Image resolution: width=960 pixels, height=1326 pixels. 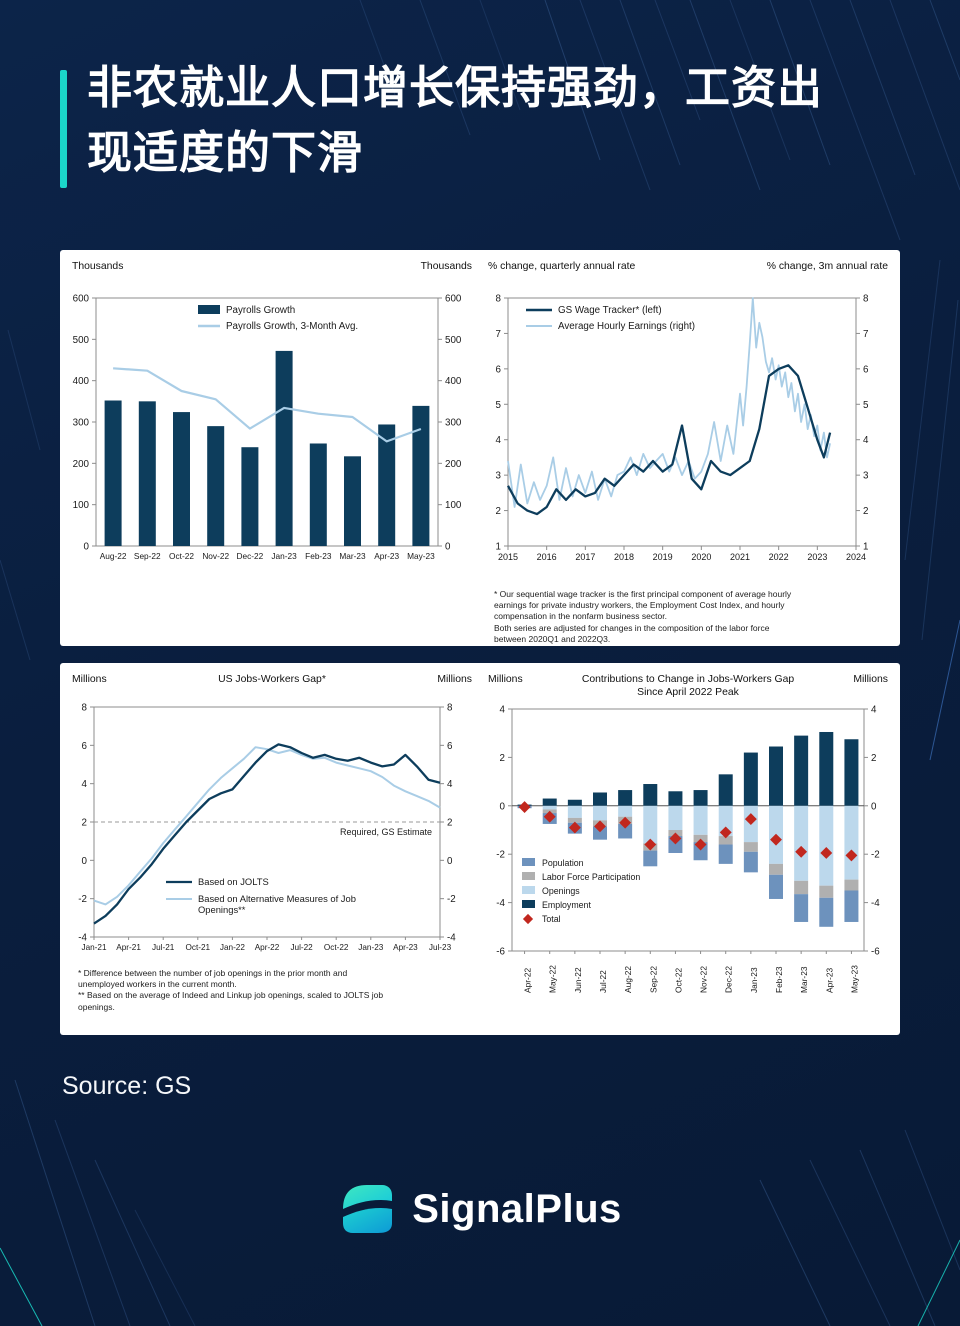 I want to click on svg-text: Jan-22, so click(x=232, y=947).